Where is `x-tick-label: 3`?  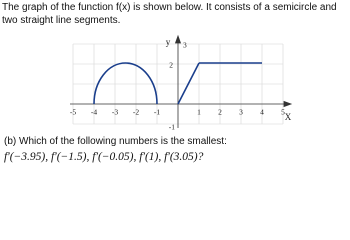
x-tick-label: 3 is located at coordinates (241, 112).